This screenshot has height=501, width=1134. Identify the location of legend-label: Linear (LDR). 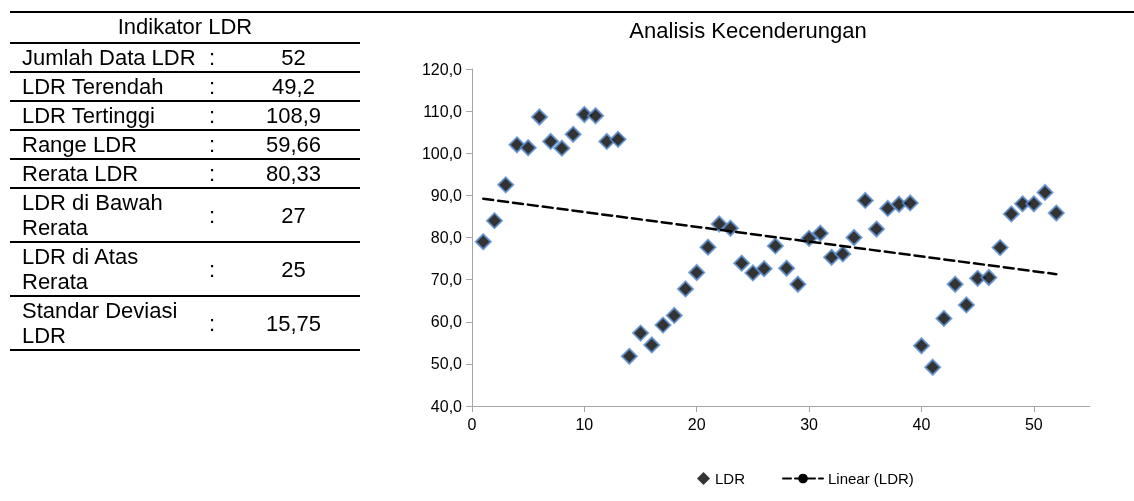
(871, 478).